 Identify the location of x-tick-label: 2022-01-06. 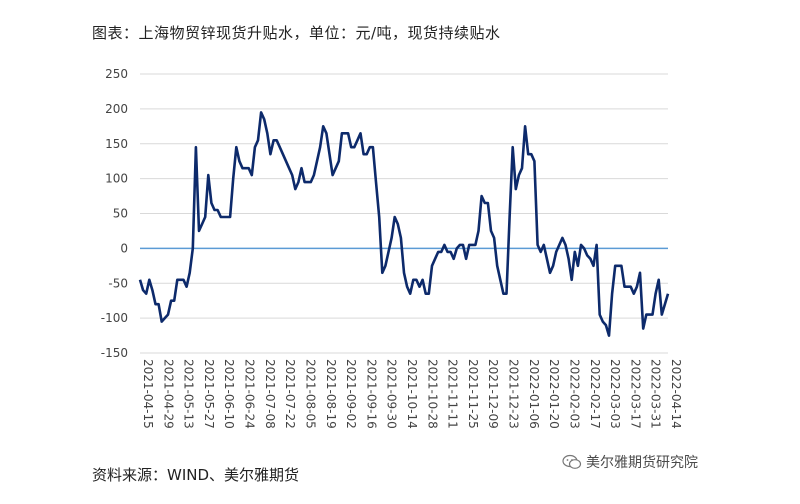
(534, 394).